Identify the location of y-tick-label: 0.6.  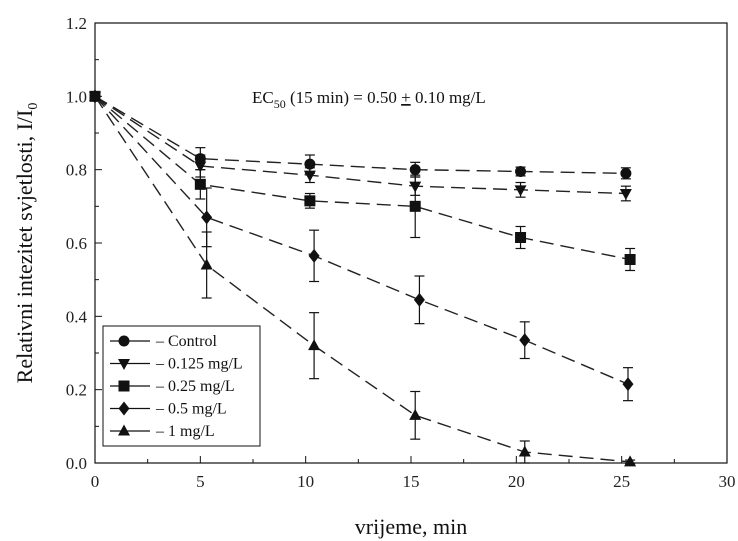
(76, 243).